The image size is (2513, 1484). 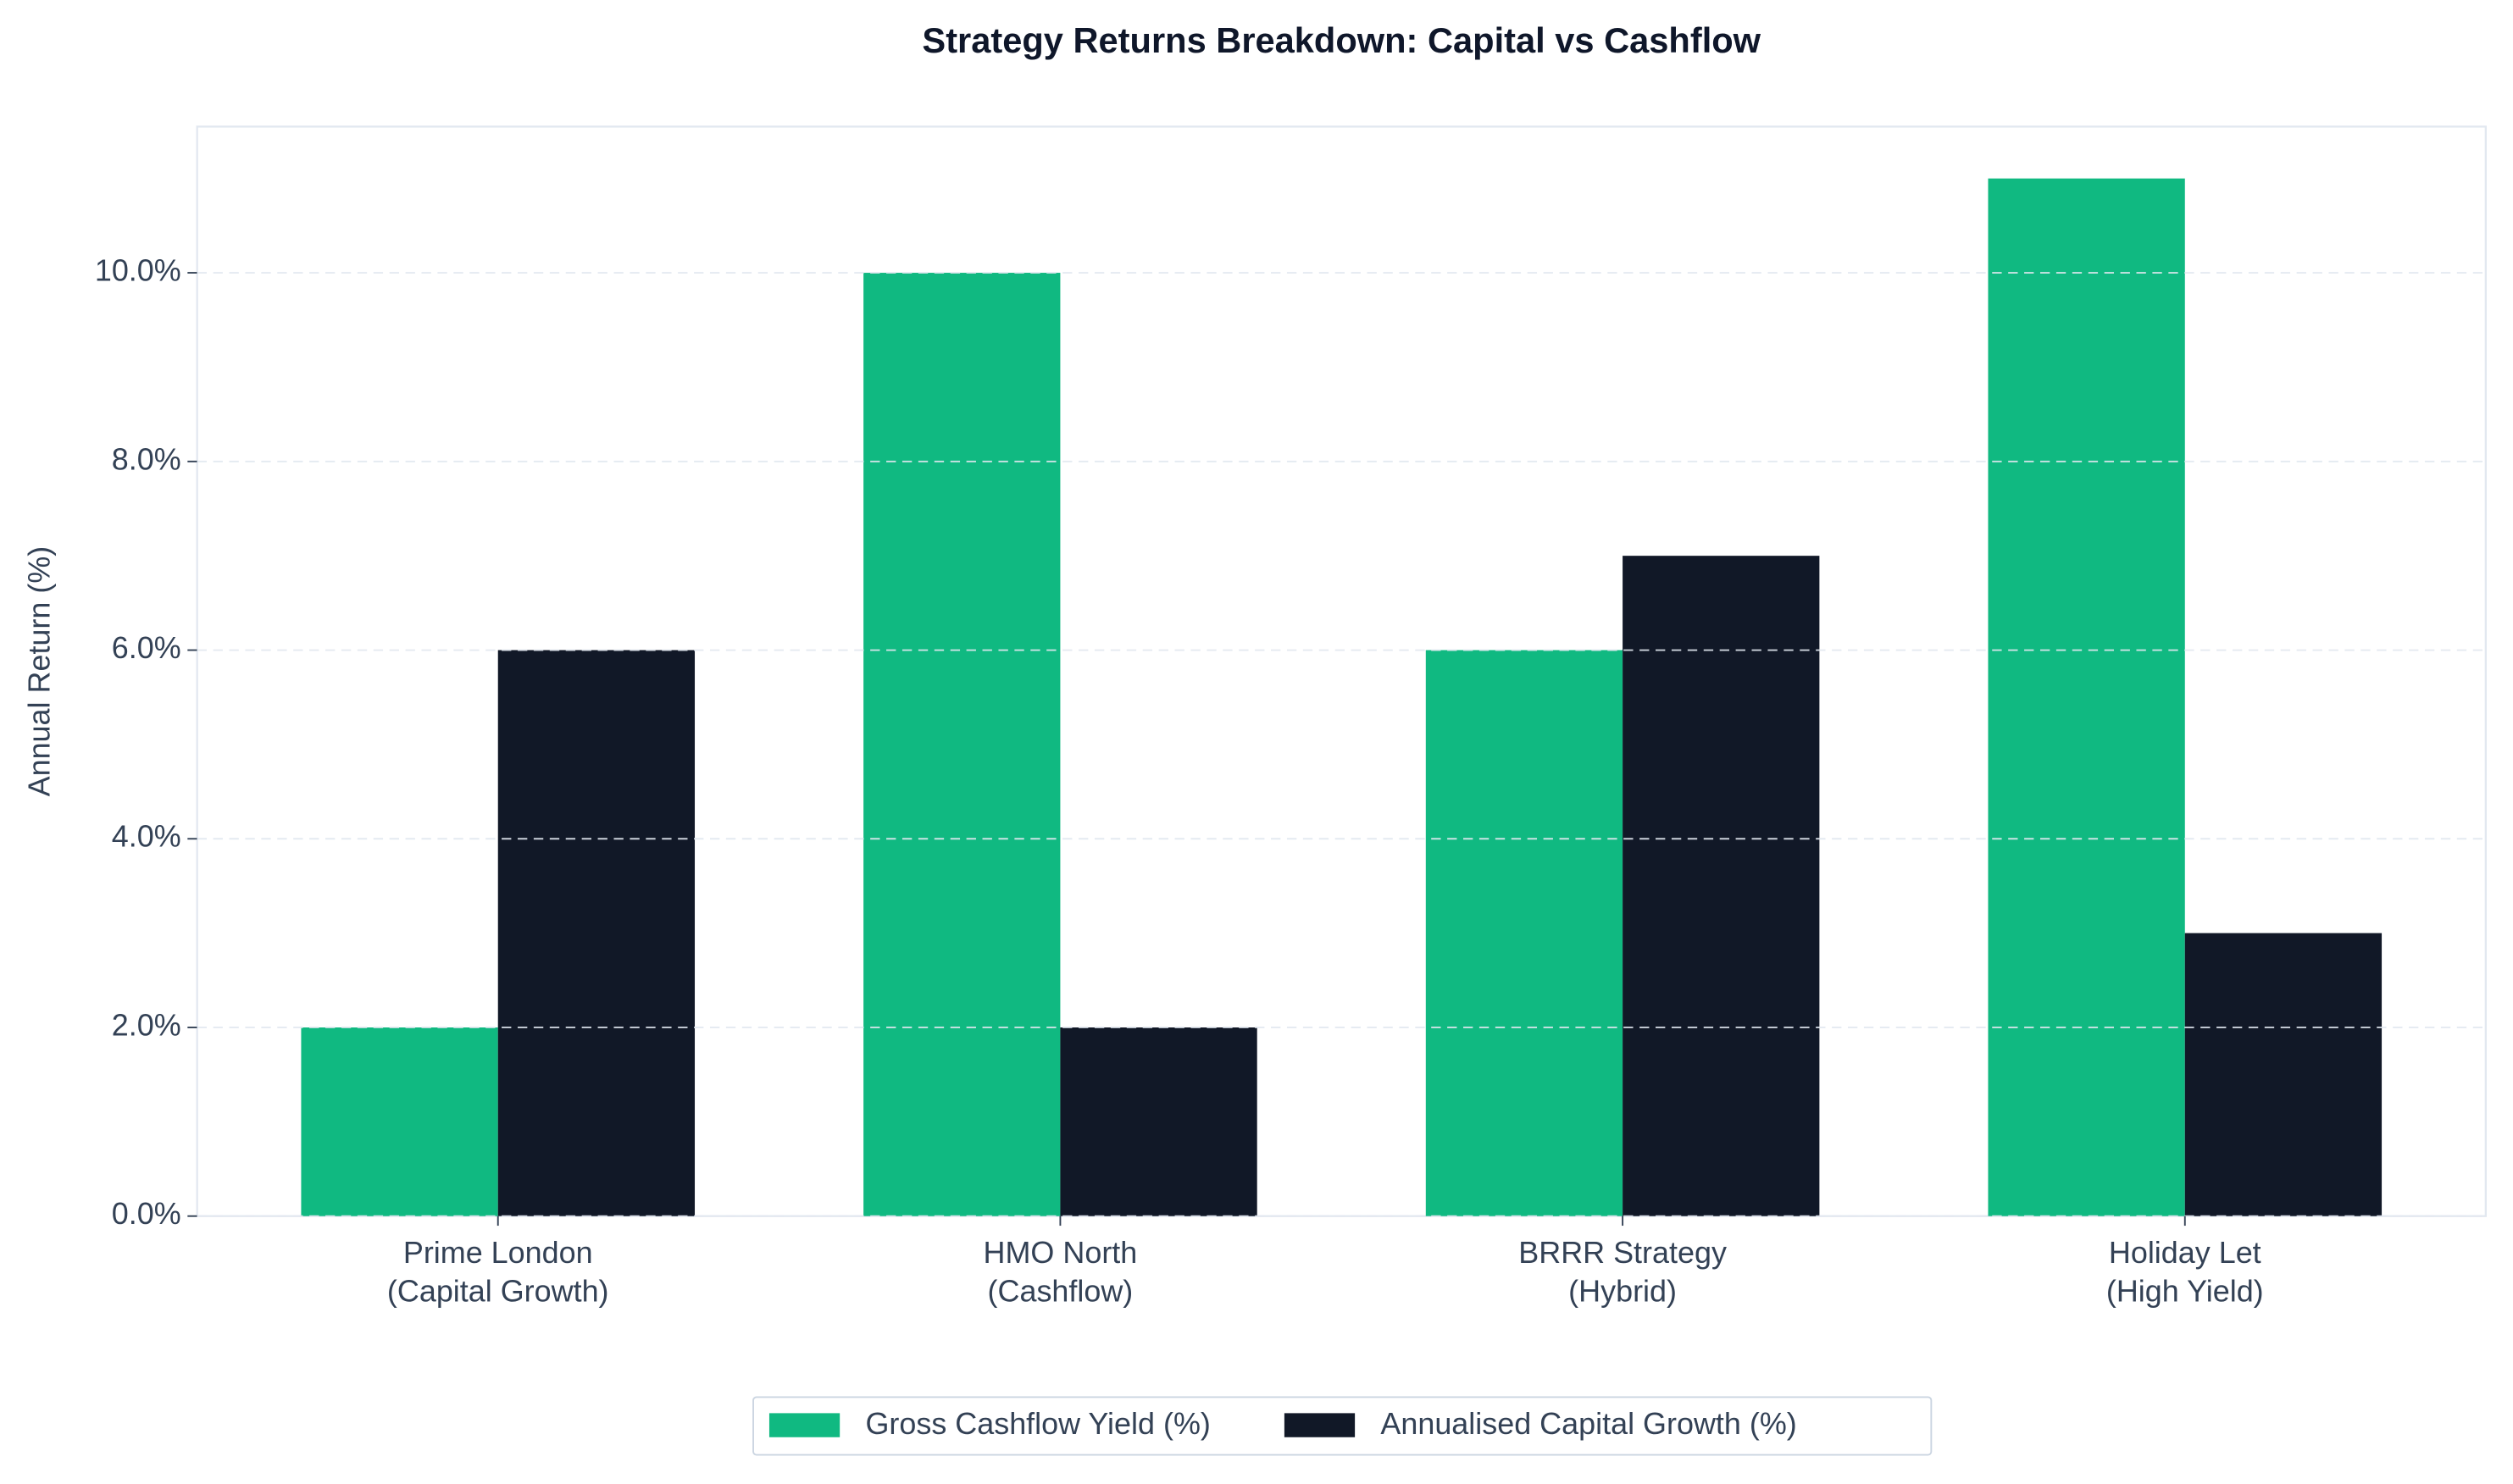 I want to click on legend-label: Annualised Capital Growth (%), so click(x=1588, y=1423).